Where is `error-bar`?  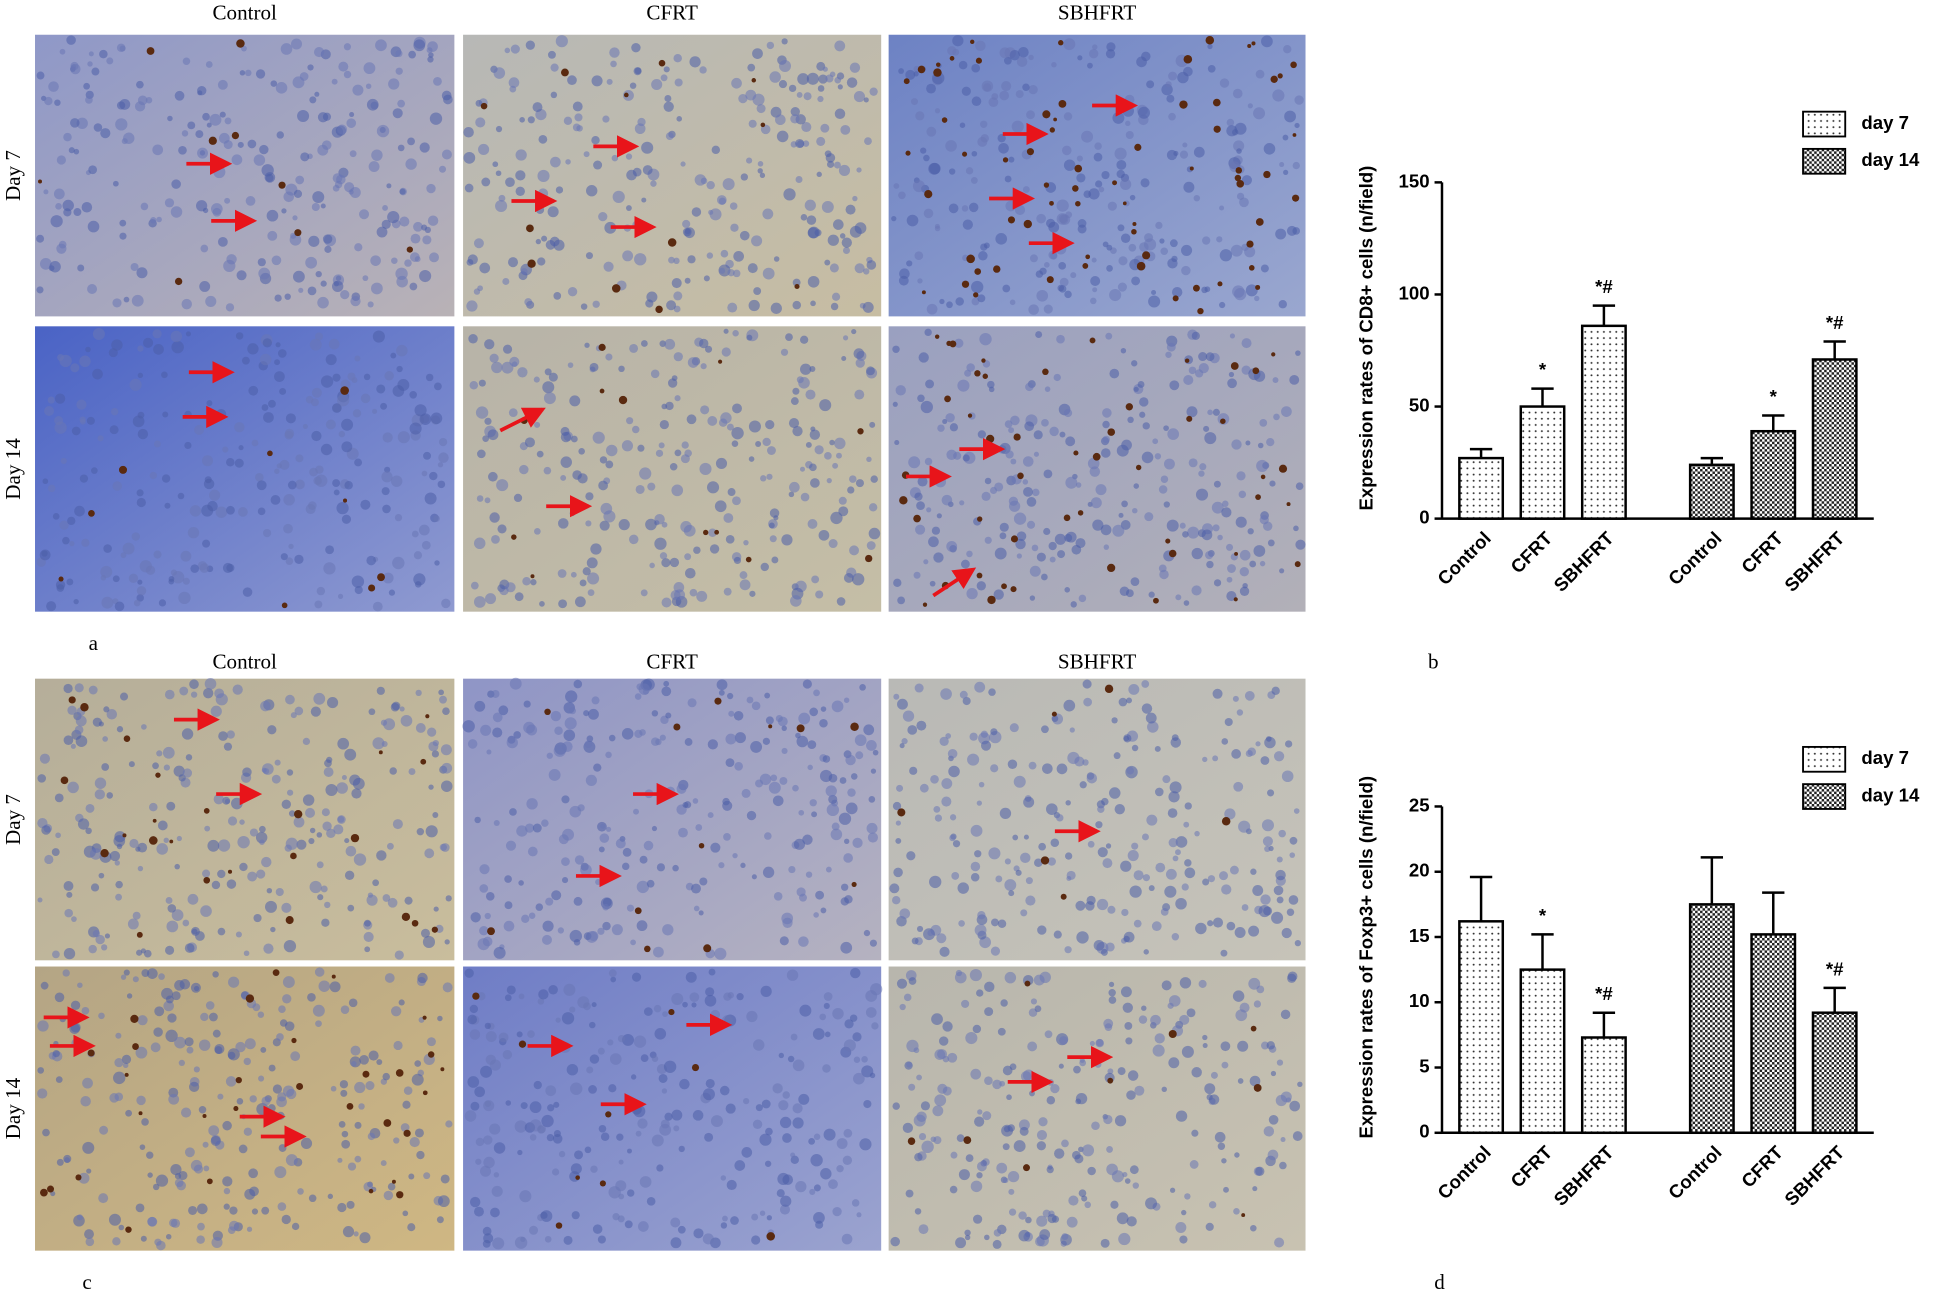 error-bar is located at coordinates (1604, 1025).